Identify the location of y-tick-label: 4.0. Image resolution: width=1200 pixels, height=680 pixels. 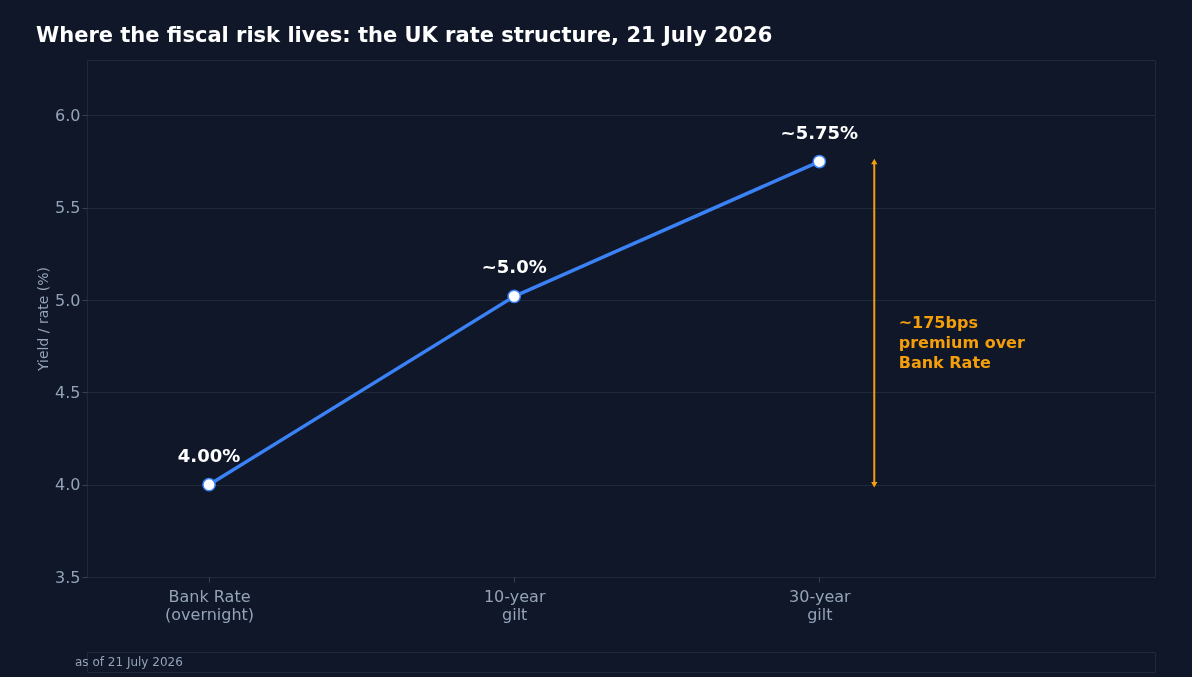
(68, 485).